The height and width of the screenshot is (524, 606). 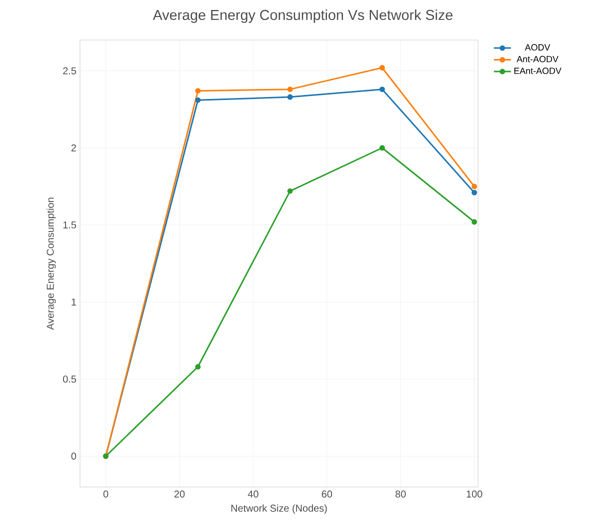 What do you see at coordinates (537, 47) in the screenshot?
I see `legend-label: AODV` at bounding box center [537, 47].